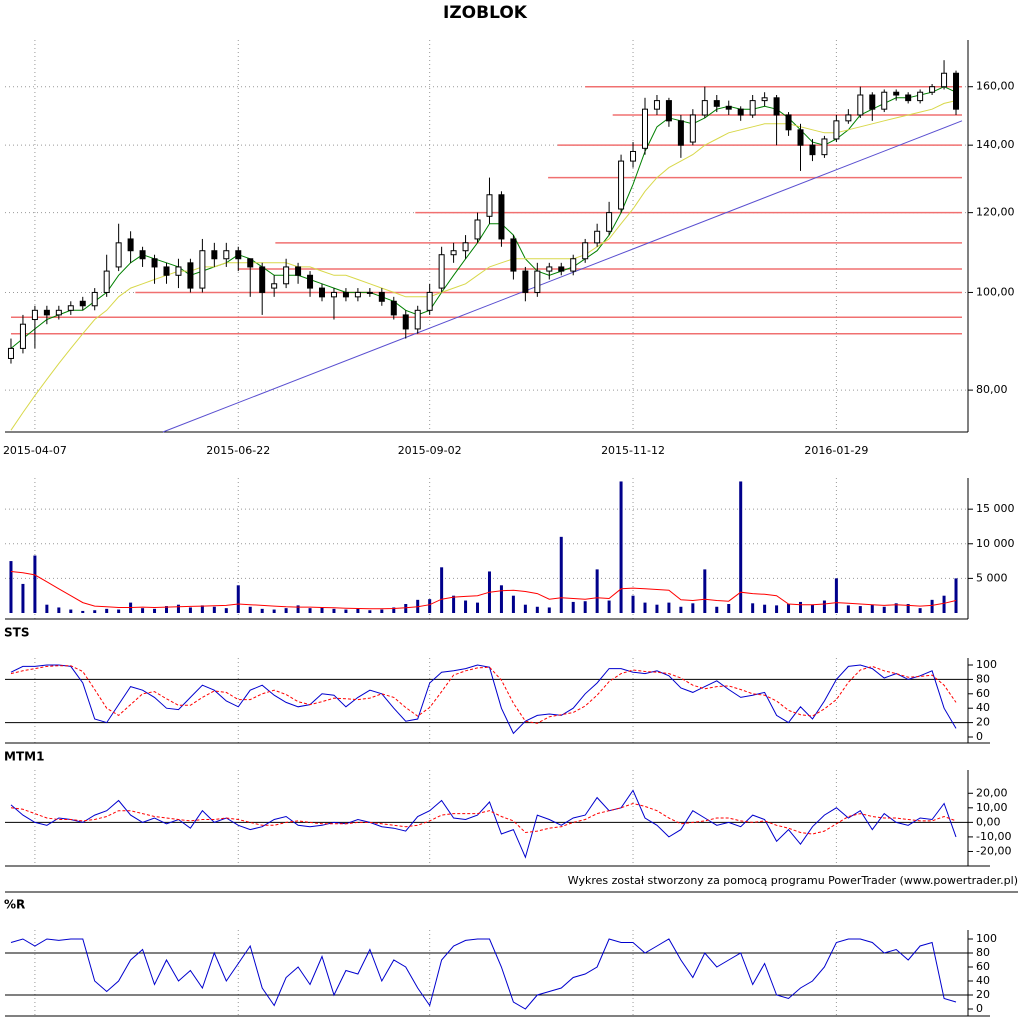 The height and width of the screenshot is (1019, 1024). Describe the element at coordinates (483, 590) in the screenshot. I see `volume-average` at that location.